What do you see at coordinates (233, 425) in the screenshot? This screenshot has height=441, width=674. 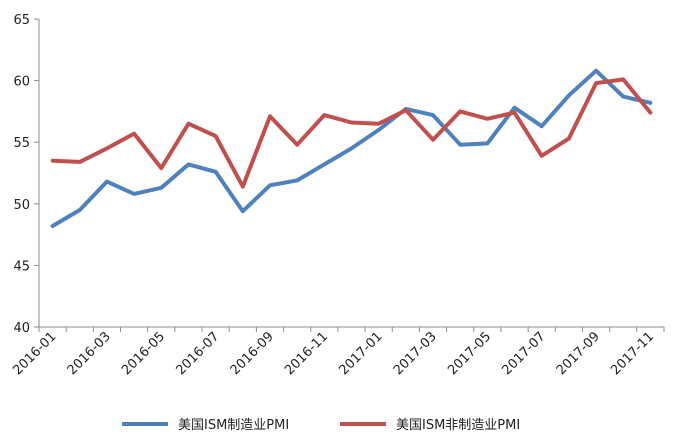 I see `legend-label-1: 美国ISM制造业PMI` at bounding box center [233, 425].